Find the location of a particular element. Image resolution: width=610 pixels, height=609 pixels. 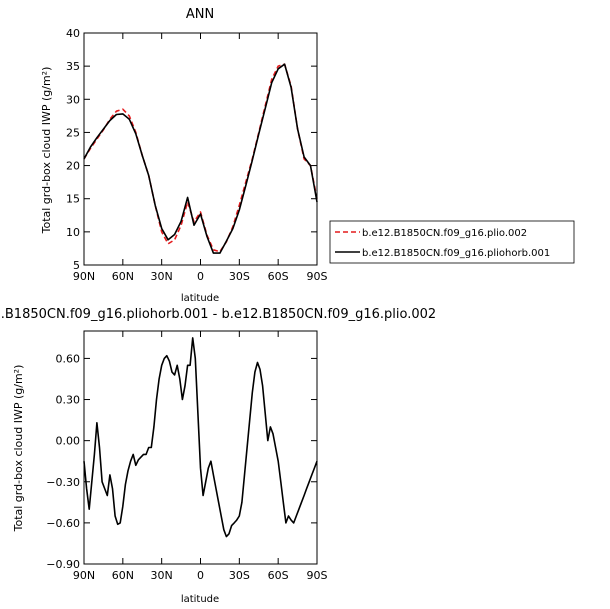

bottom-x-axis-label: latitude is located at coordinates (200, 599).